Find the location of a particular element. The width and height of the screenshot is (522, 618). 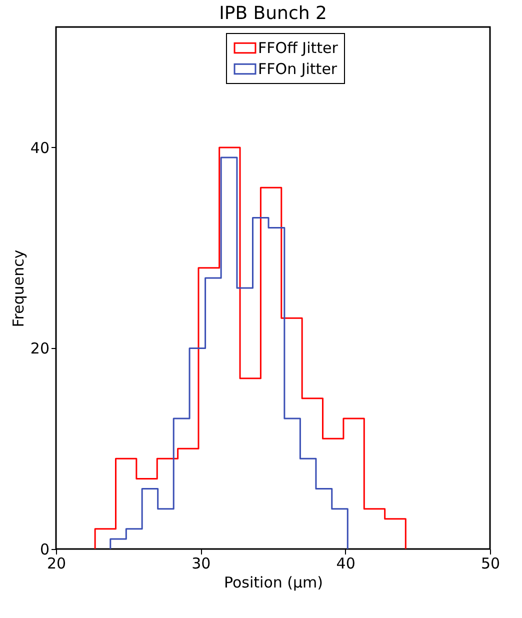

y-axis-title: Frequency is located at coordinates (18, 289).